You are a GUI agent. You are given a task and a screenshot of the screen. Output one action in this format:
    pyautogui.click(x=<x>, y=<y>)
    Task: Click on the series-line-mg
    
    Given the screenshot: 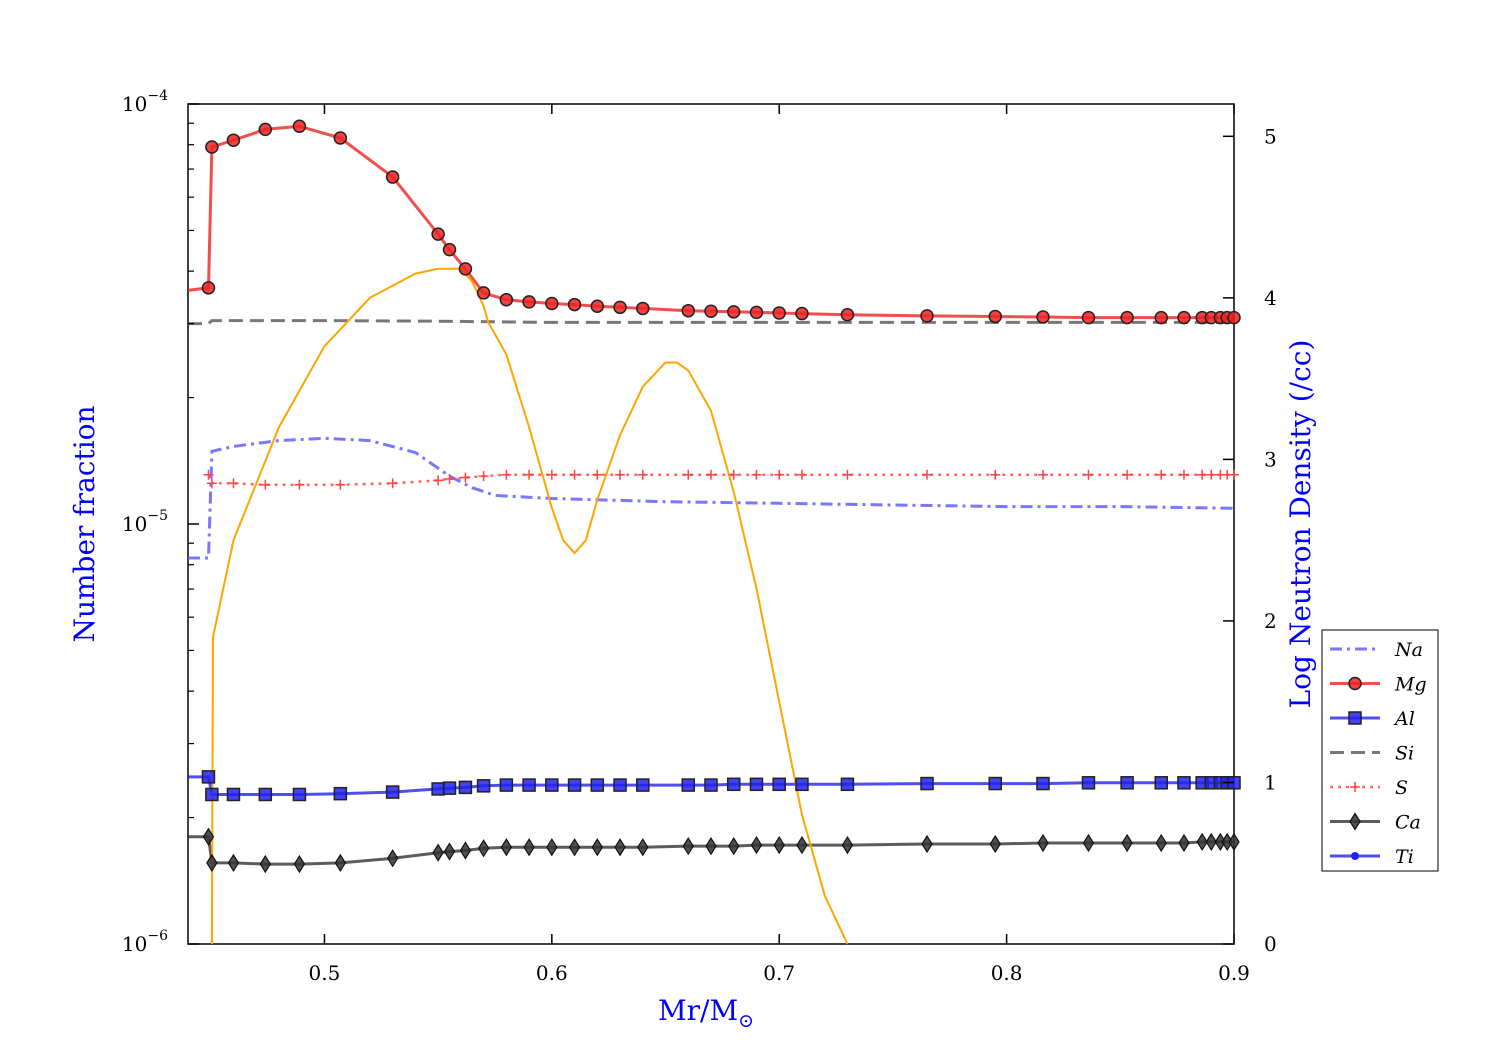 What is the action you would take?
    pyautogui.click(x=710, y=222)
    